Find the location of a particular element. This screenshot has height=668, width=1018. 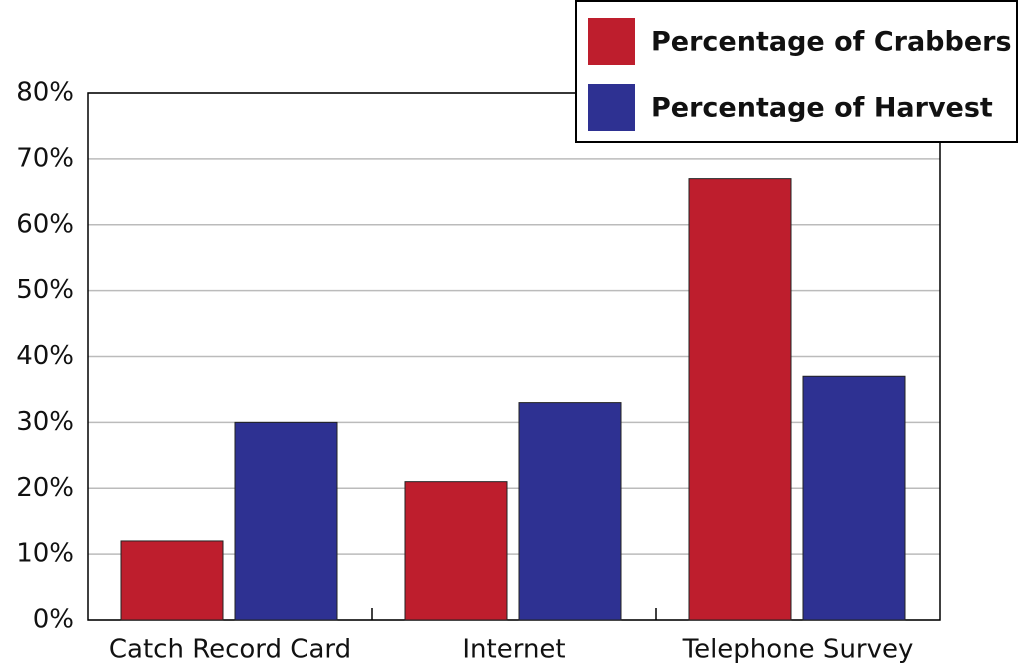

x-tick-label: Telephone Survey is located at coordinates (798, 650).